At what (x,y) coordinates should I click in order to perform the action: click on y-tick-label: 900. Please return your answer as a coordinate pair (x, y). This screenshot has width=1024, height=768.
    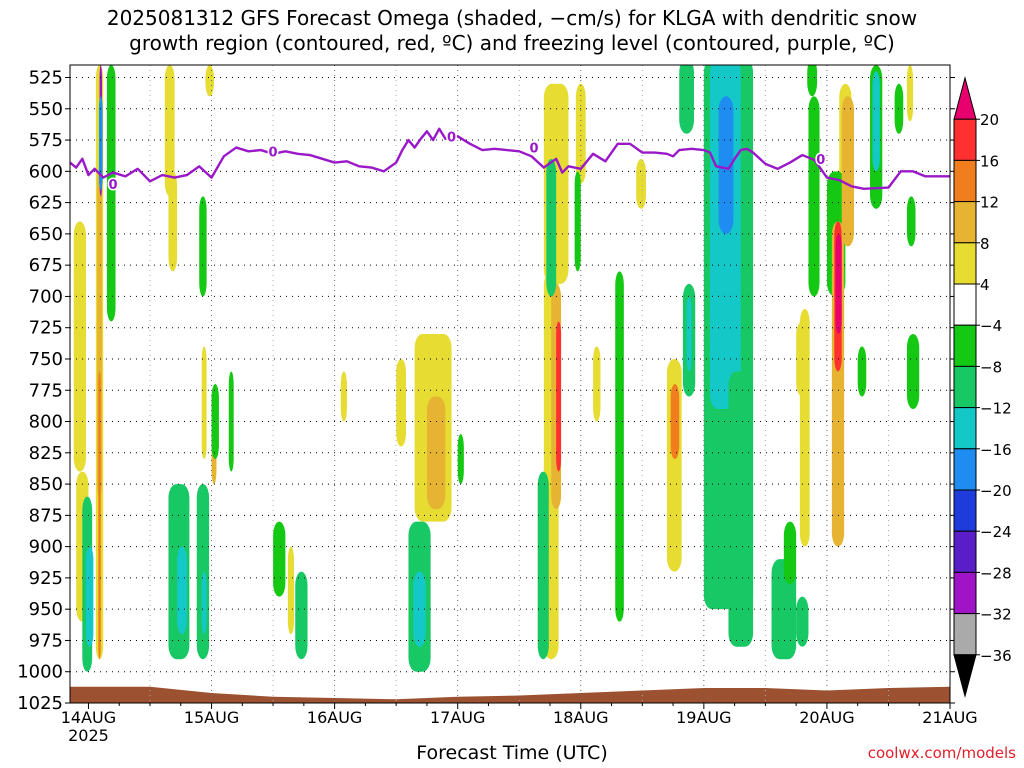
    Looking at the image, I should click on (46, 547).